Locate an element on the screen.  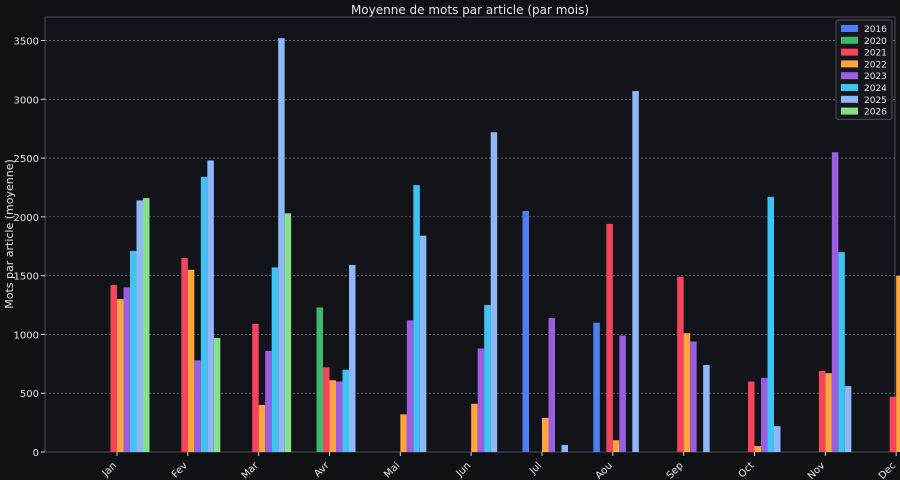
bar-2022-fev is located at coordinates (191, 360).